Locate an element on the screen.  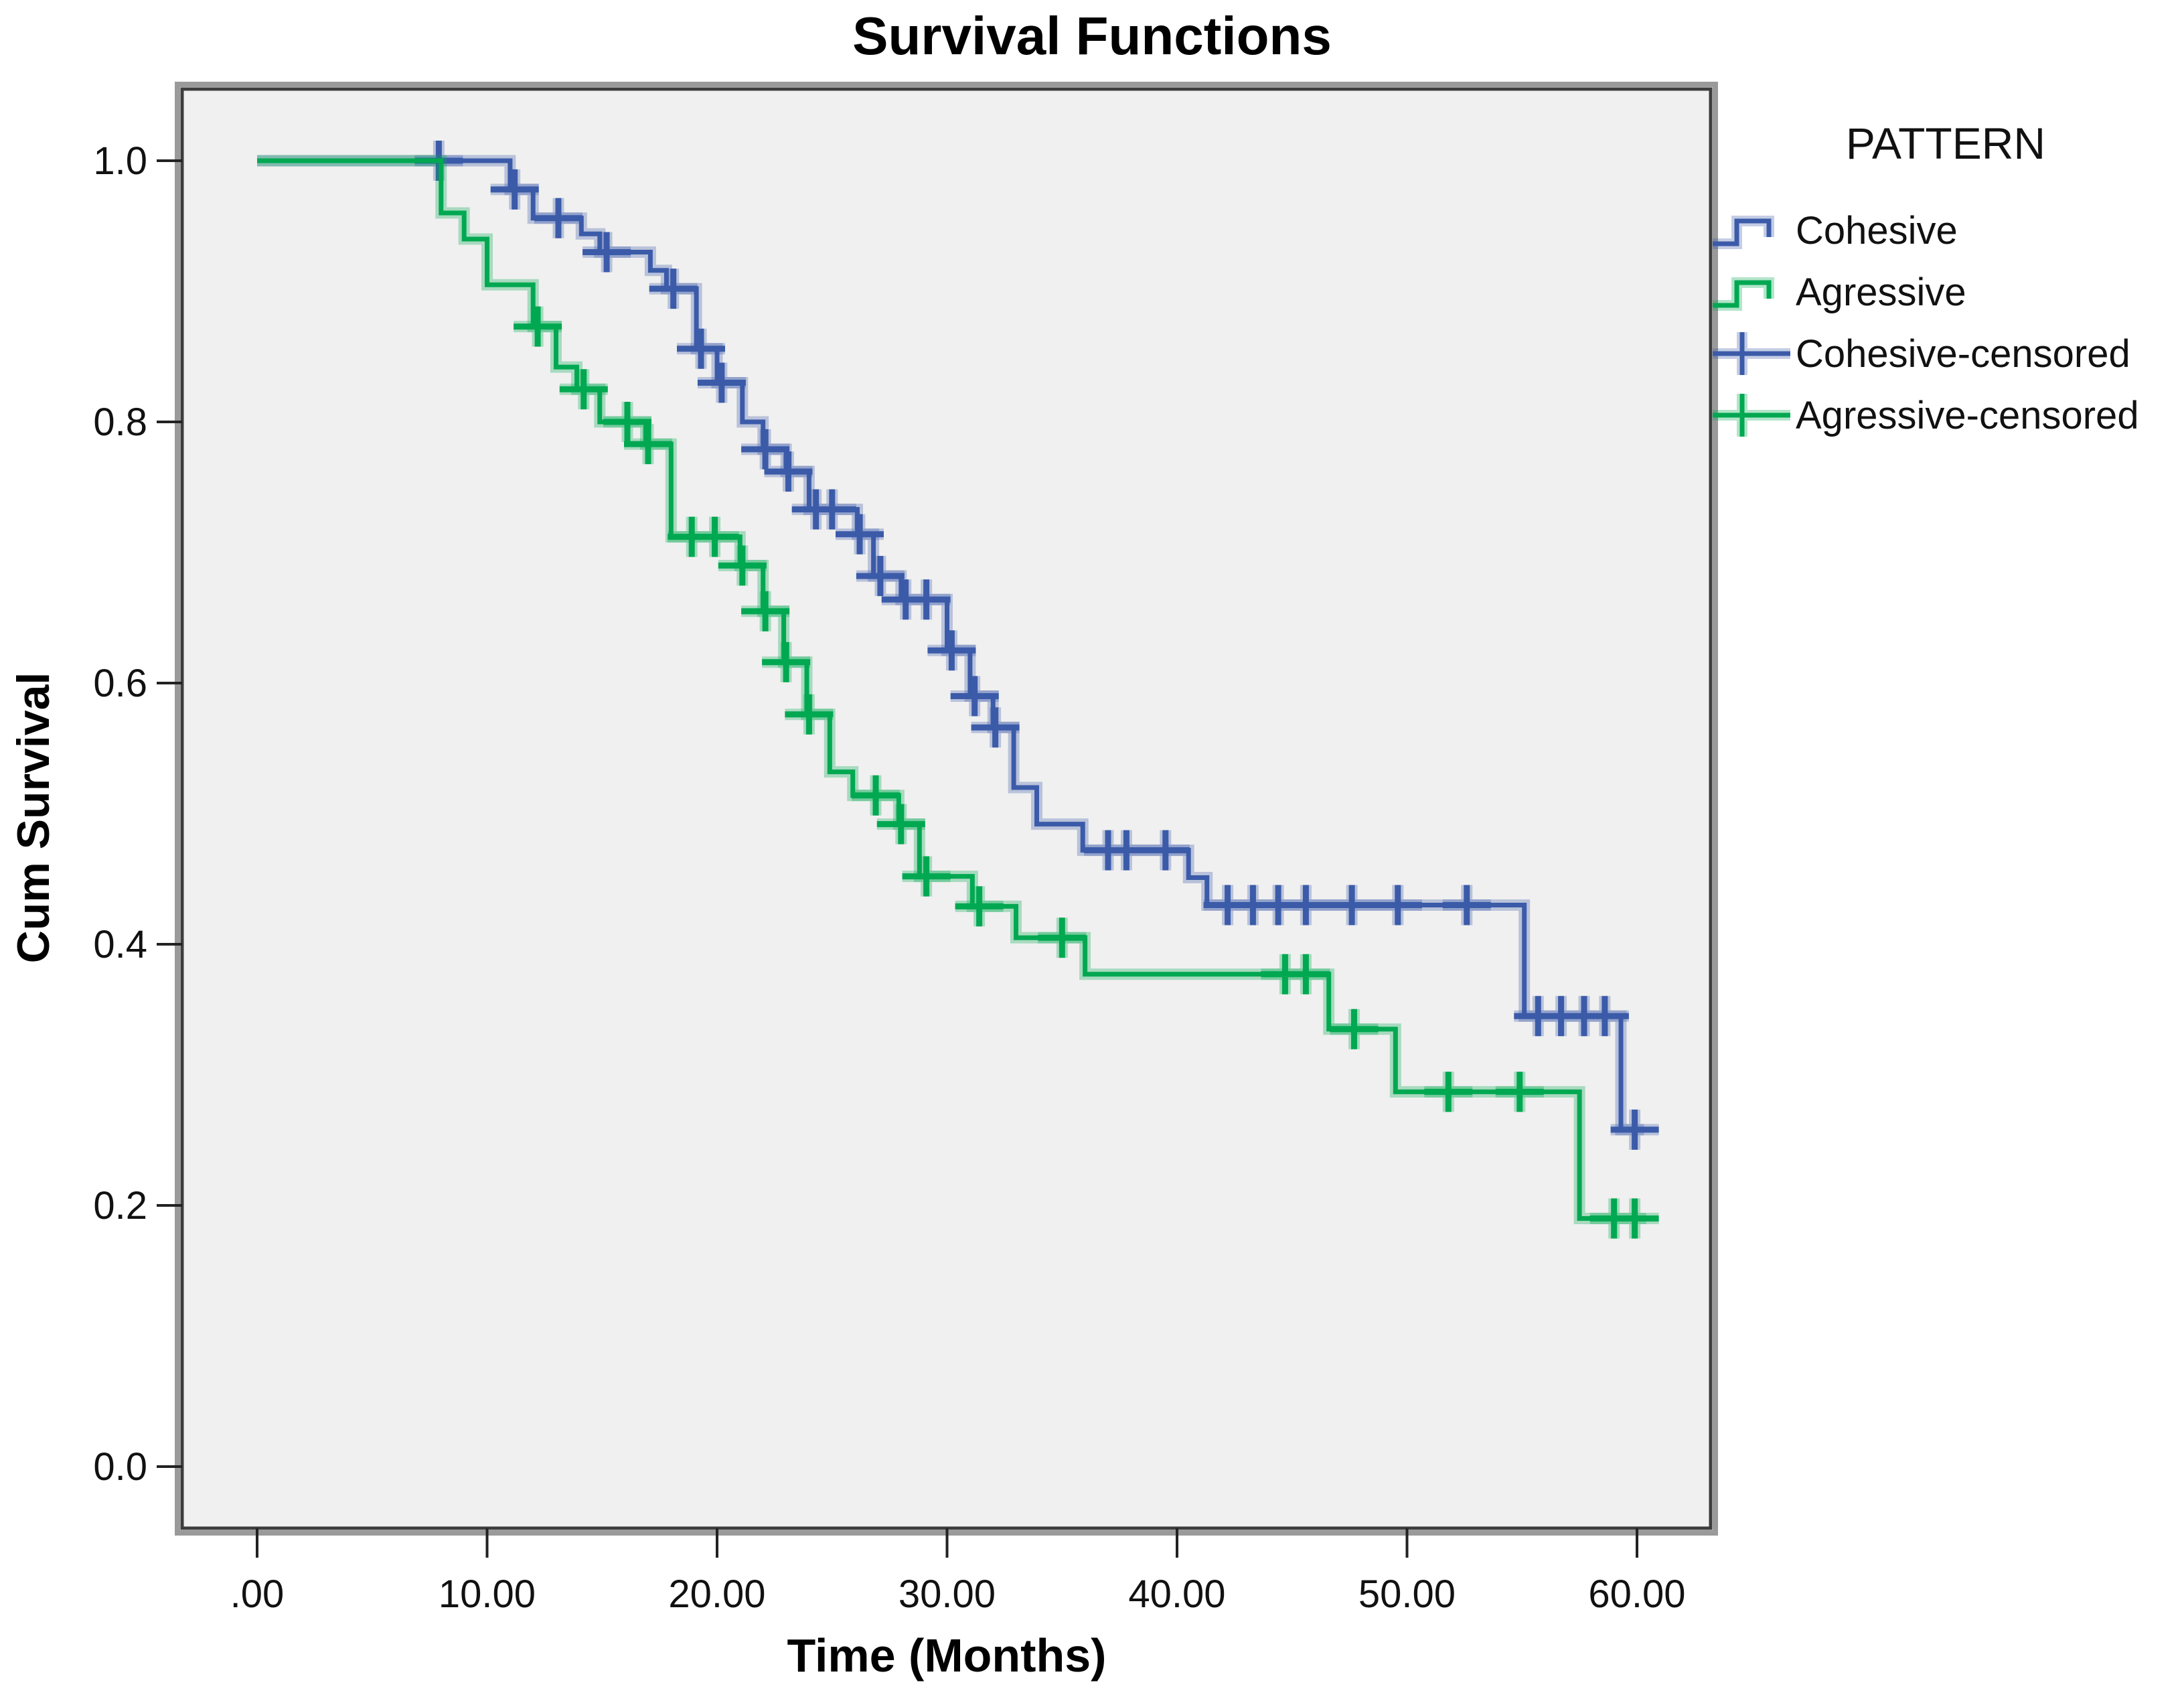
legend-item-agressive-censored: Agressive-censored is located at coordinates (1945, 415).